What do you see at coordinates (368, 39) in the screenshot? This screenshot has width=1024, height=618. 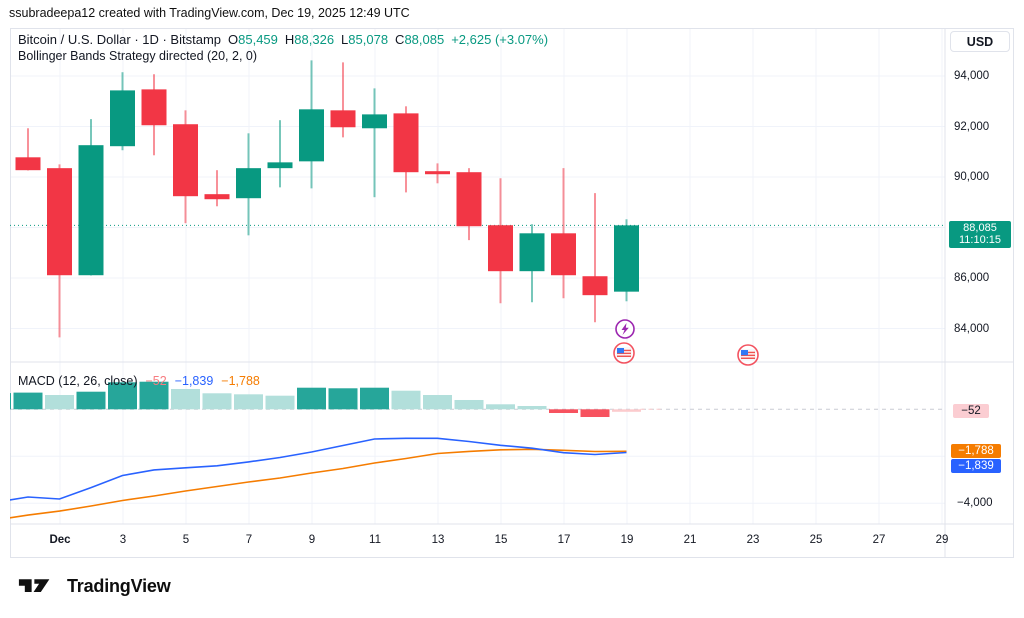 I see `ohlc-value: 85,078` at bounding box center [368, 39].